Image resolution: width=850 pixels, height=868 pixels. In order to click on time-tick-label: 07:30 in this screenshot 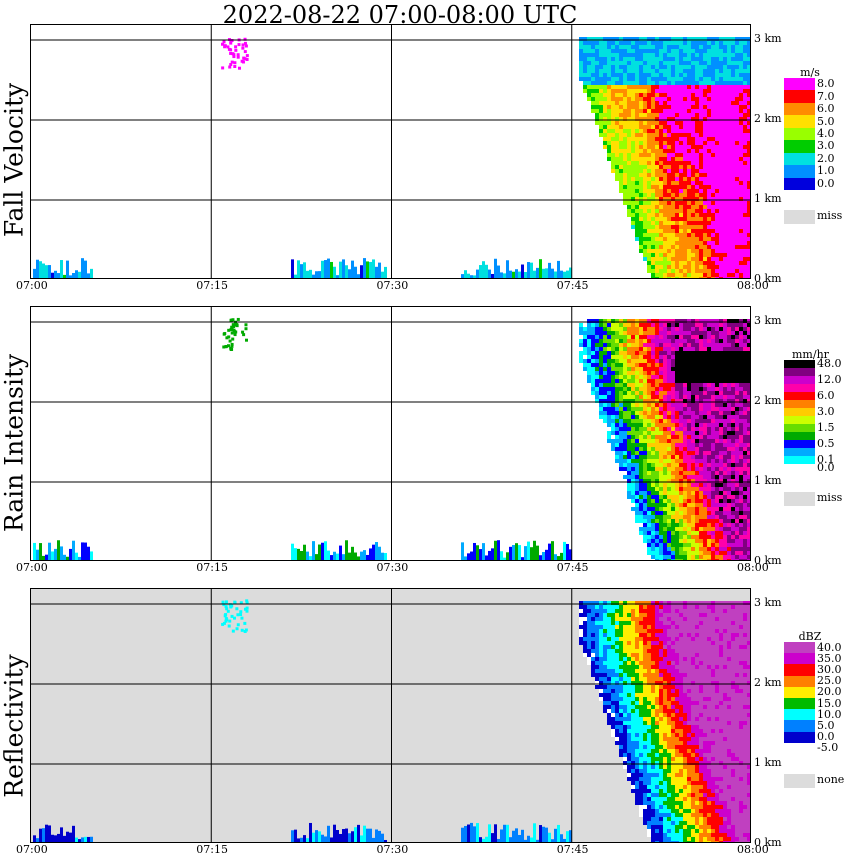, I will do `click(392, 849)`.